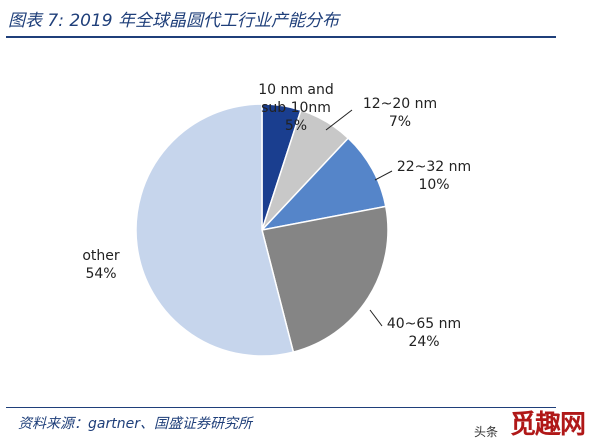  Describe the element at coordinates (486, 432) in the screenshot. I see `watermark-text: 头条` at that location.